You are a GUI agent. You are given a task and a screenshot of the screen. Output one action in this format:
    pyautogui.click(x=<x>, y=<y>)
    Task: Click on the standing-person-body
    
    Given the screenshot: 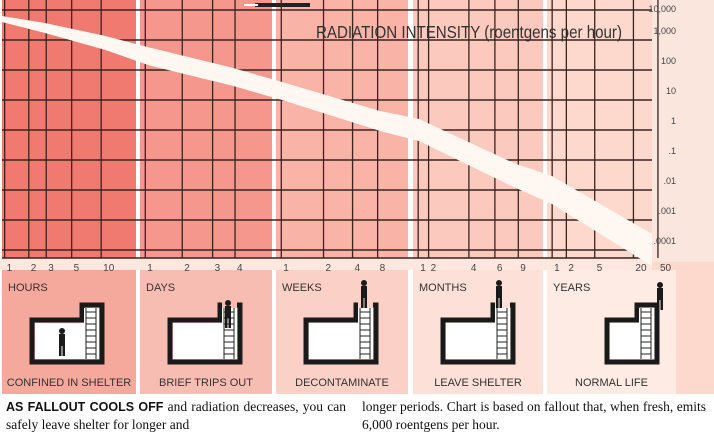 What is the action you would take?
    pyautogui.click(x=660, y=294)
    